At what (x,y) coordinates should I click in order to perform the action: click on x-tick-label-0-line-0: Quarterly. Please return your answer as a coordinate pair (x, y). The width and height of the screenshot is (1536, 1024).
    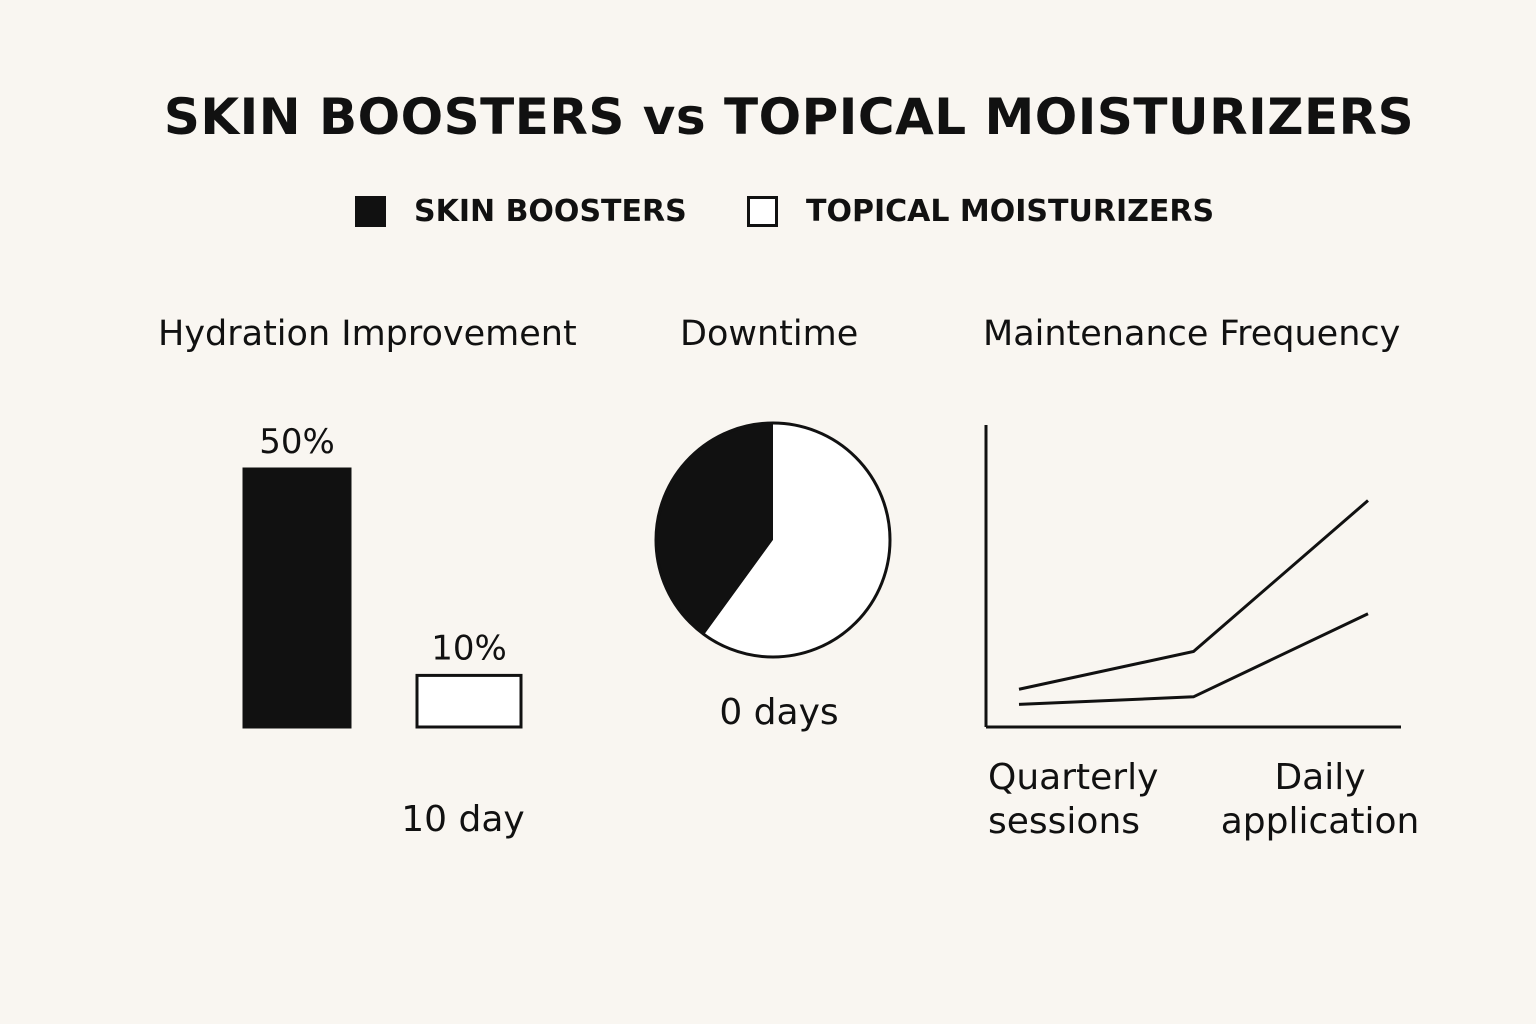
    Looking at the image, I should click on (1073, 777).